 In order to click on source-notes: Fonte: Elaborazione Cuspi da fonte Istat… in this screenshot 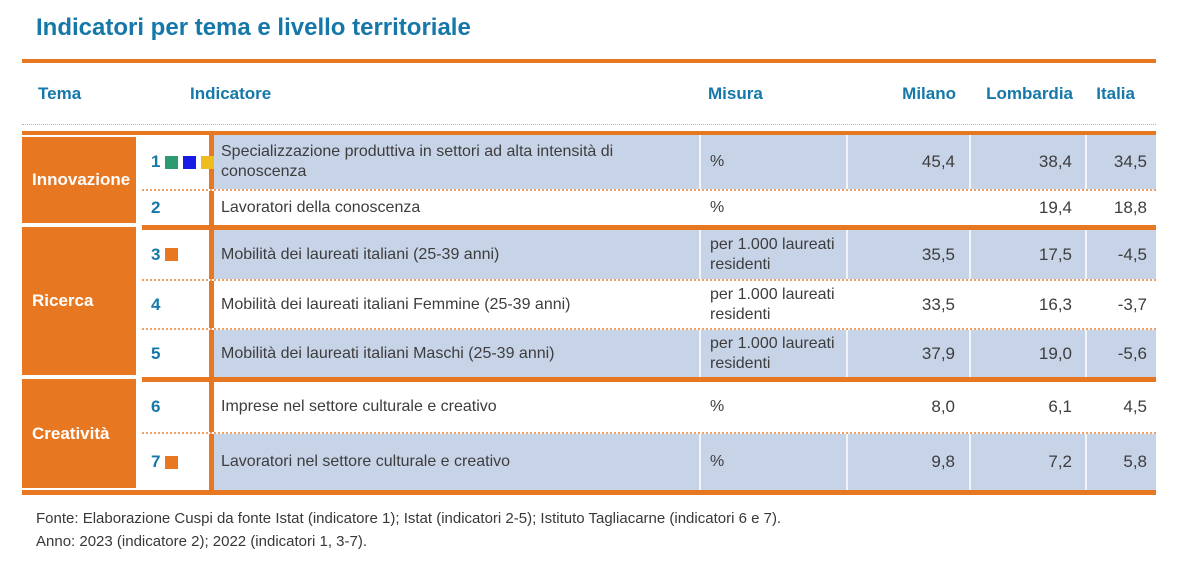, I will do `click(601, 530)`.